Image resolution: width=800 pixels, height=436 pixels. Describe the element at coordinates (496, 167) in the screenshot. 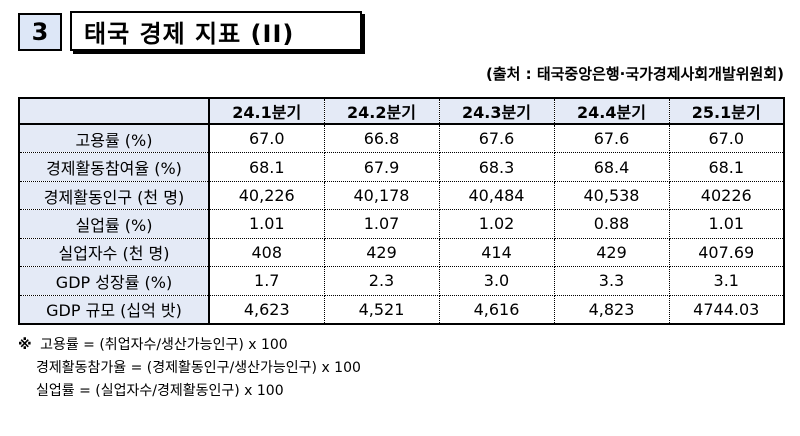

I see `table-cell: 68.3` at that location.